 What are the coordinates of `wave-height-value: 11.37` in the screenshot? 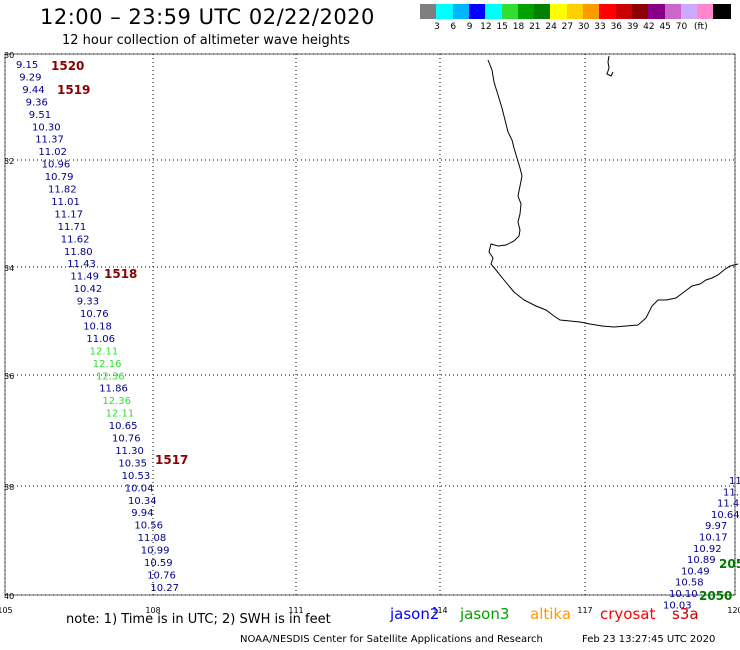 It's located at (49, 140).